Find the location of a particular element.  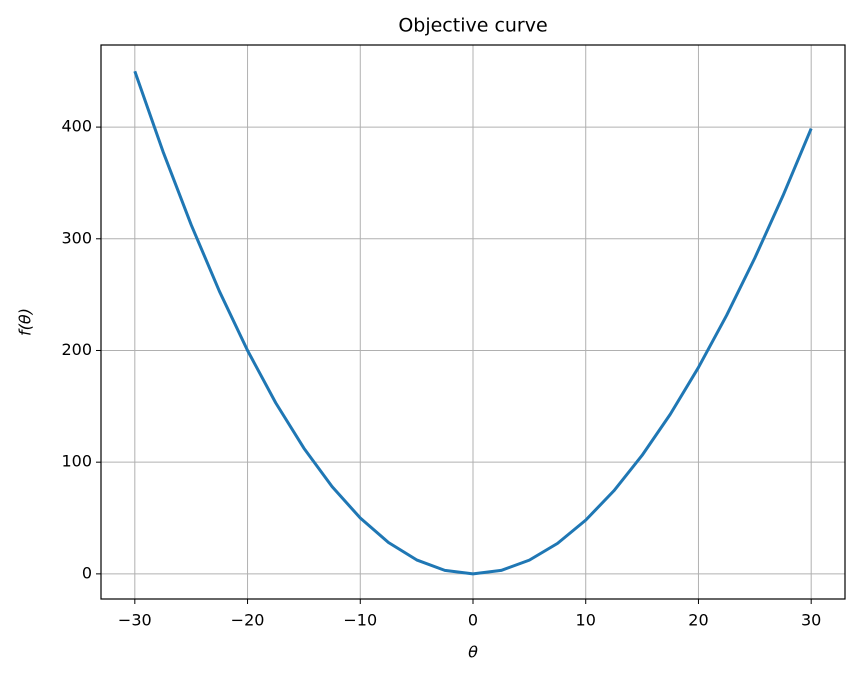

x-tick-label: 10 is located at coordinates (586, 620).